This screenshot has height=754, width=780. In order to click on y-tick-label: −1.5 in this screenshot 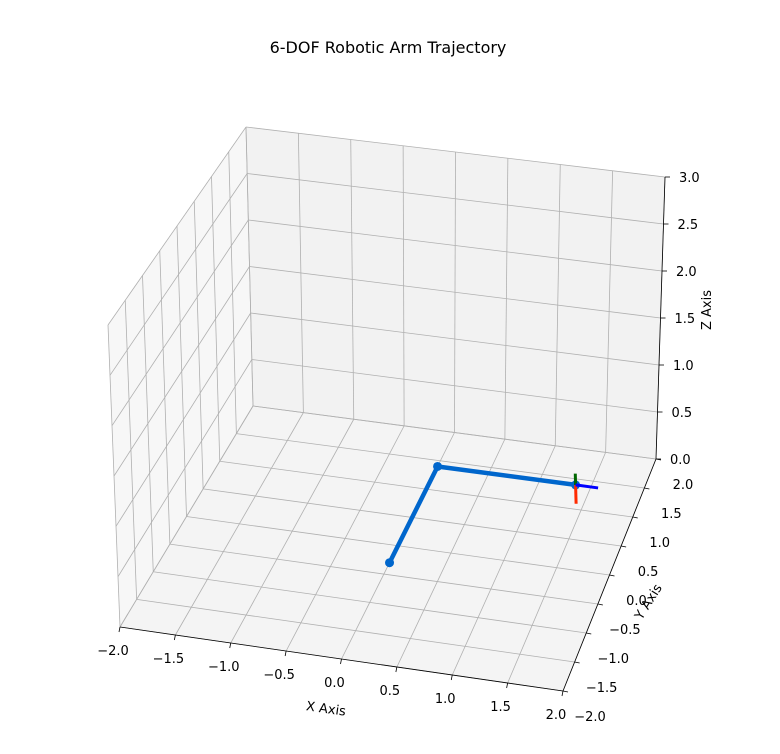, I will do `click(602, 688)`.